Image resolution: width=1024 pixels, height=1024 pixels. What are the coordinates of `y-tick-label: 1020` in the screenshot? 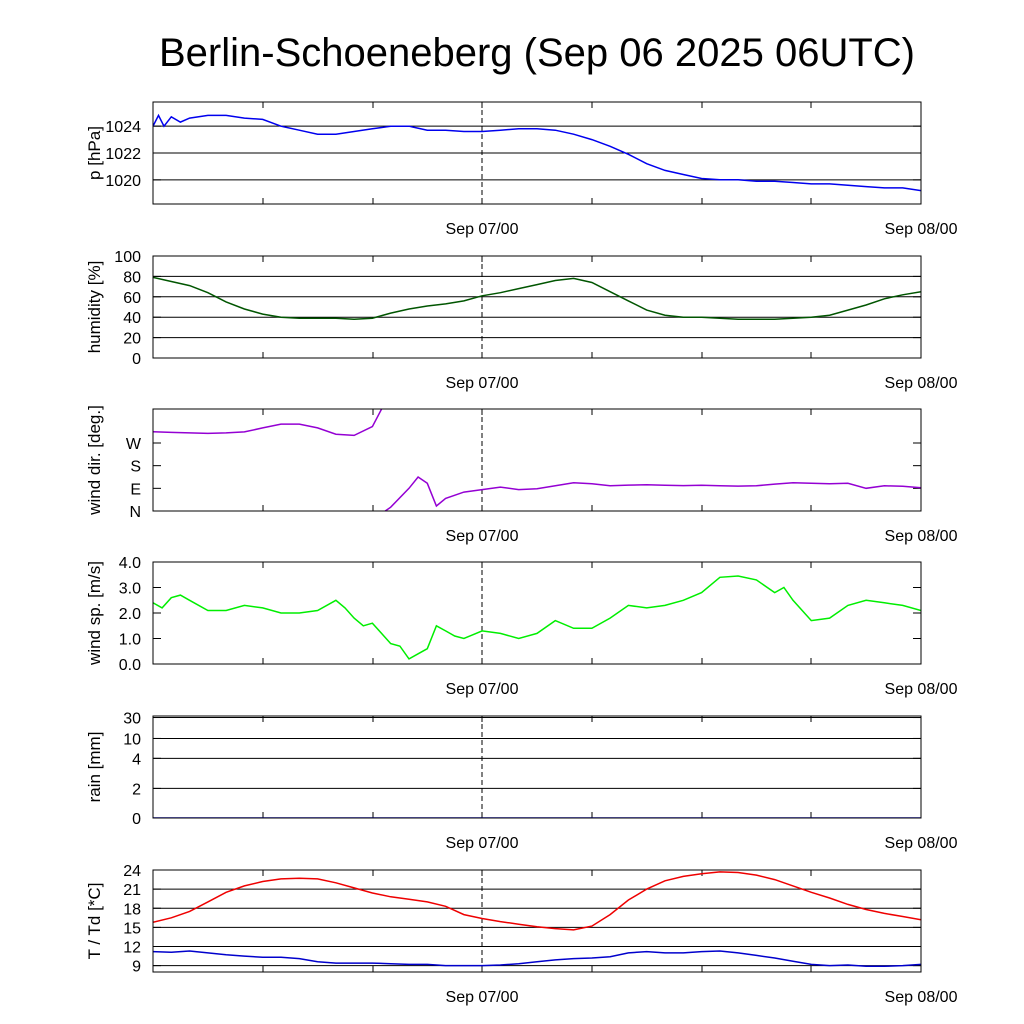 It's located at (123, 181).